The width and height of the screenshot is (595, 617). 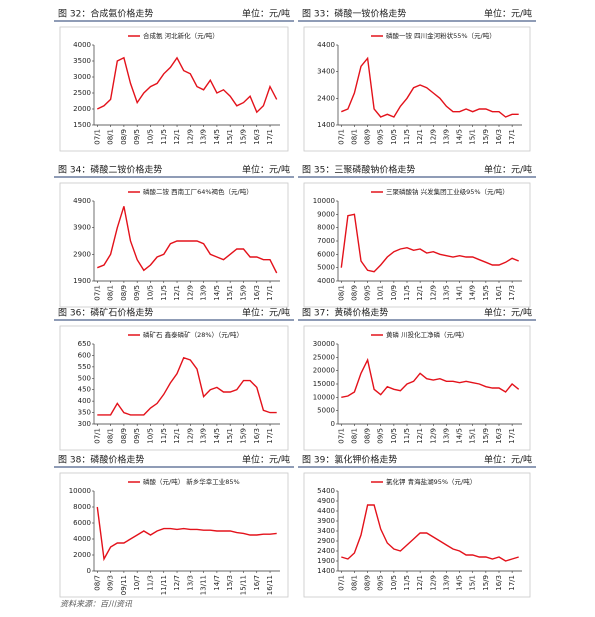 What do you see at coordinates (326, 254) in the screenshot?
I see `y-tick-label: 6000` at bounding box center [326, 254].